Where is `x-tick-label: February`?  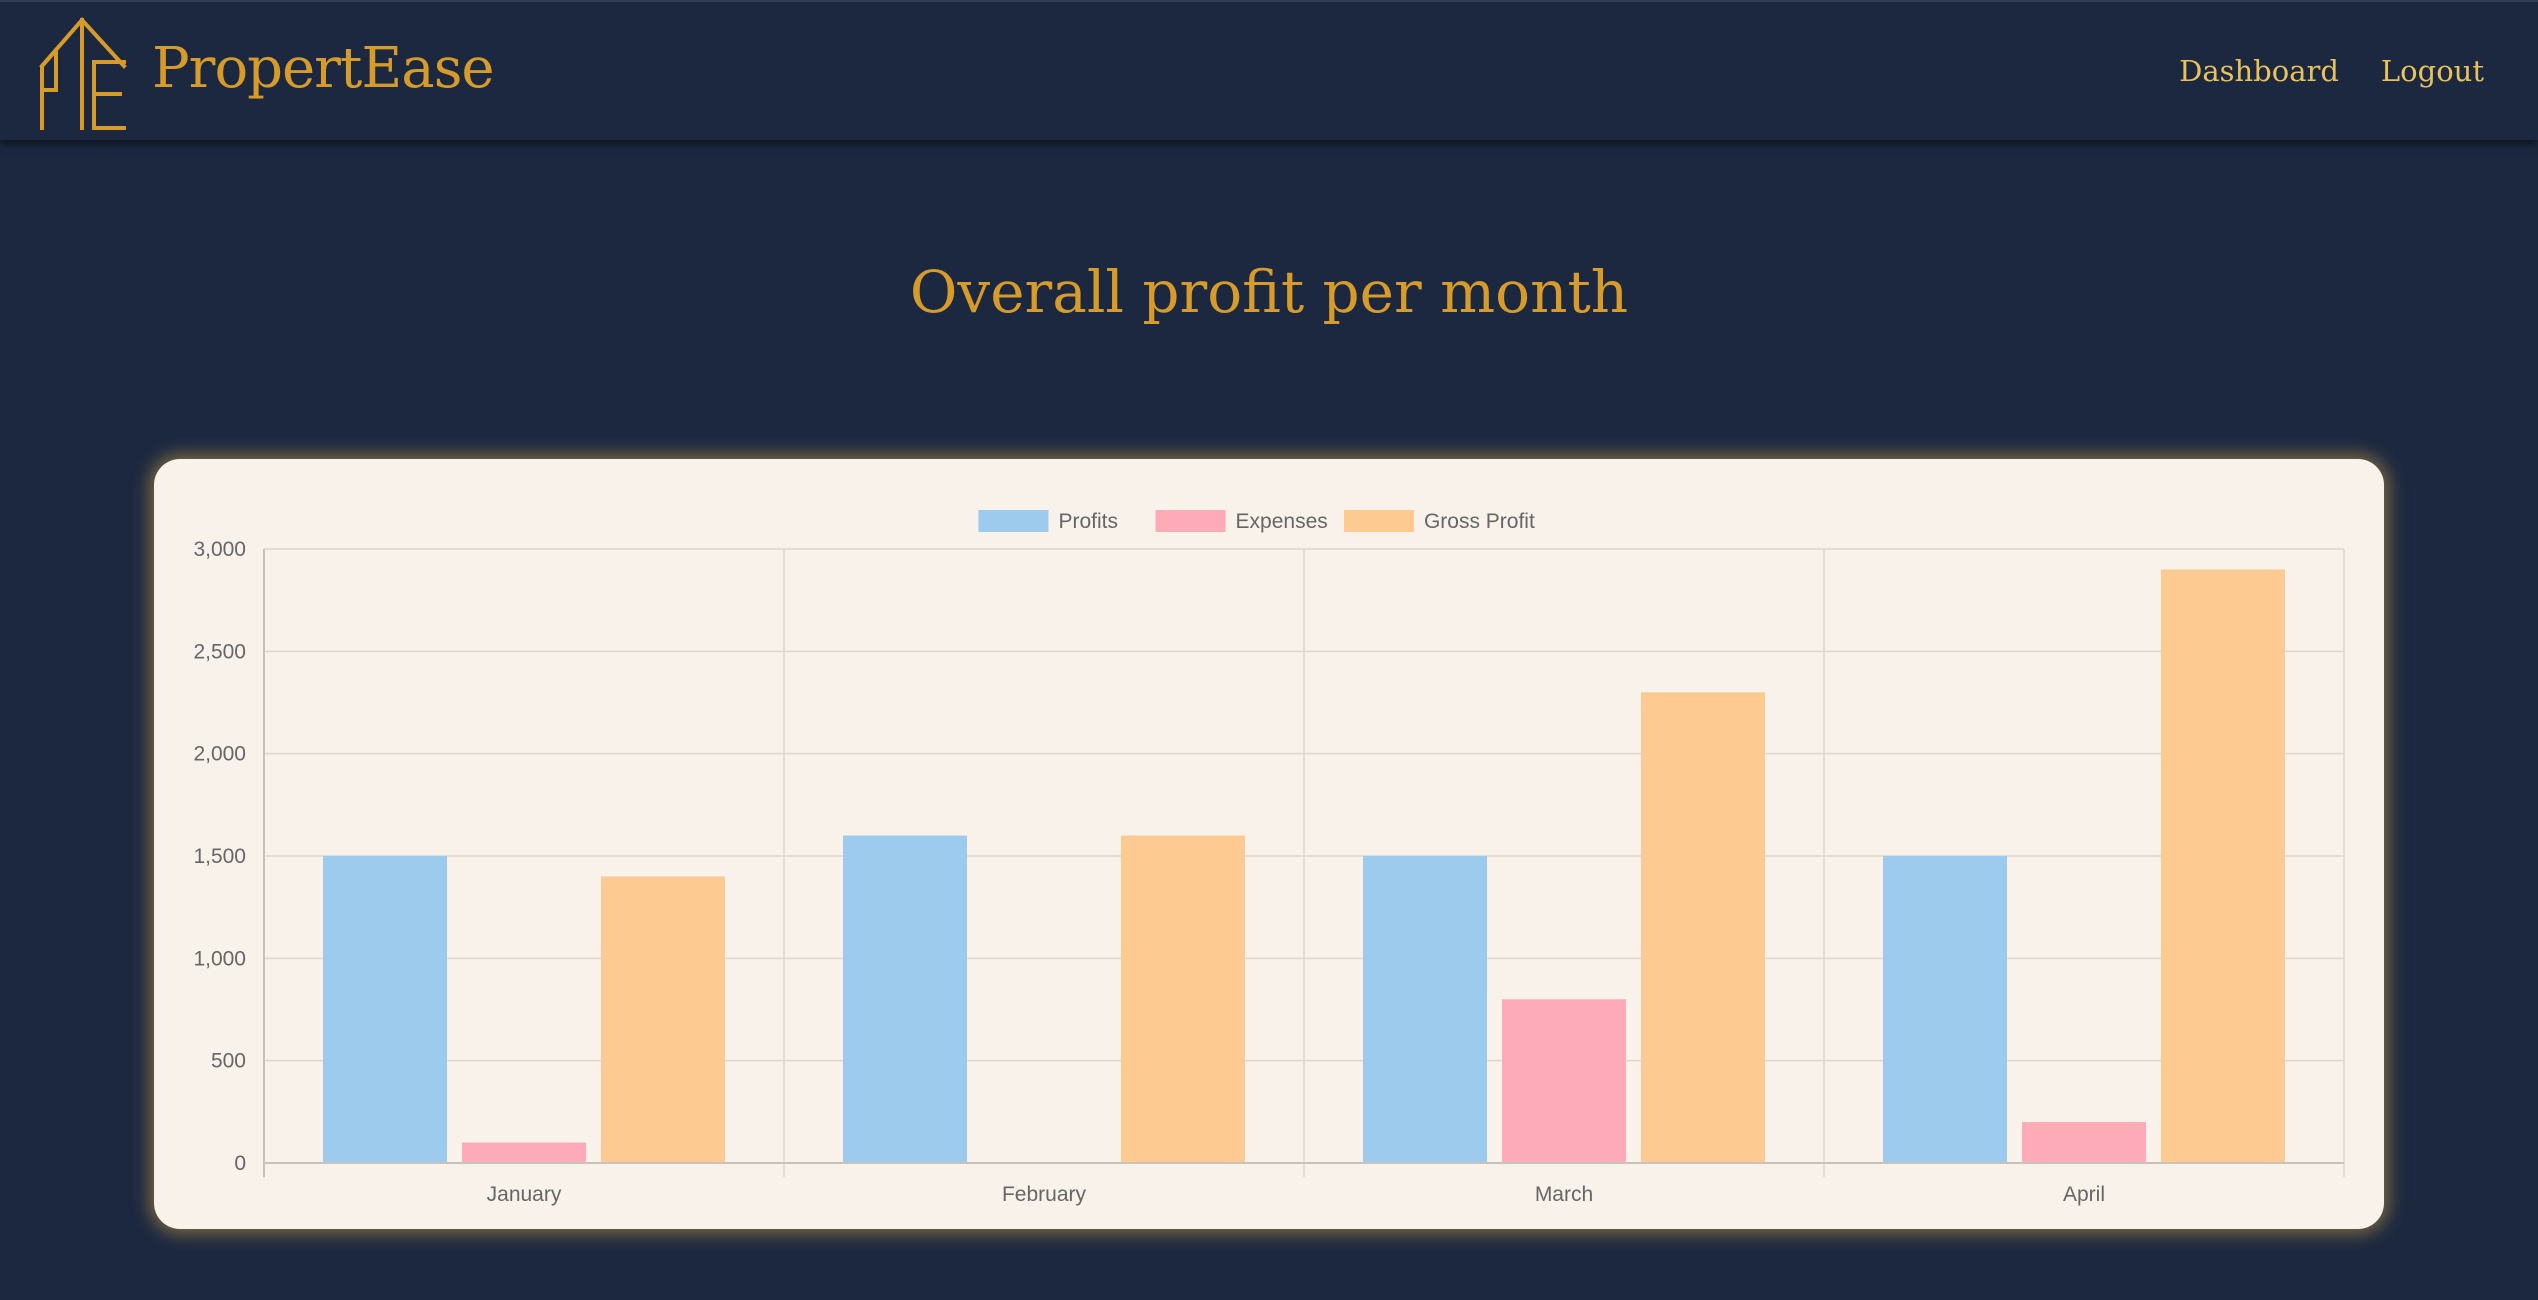 x-tick-label: February is located at coordinates (1044, 1194).